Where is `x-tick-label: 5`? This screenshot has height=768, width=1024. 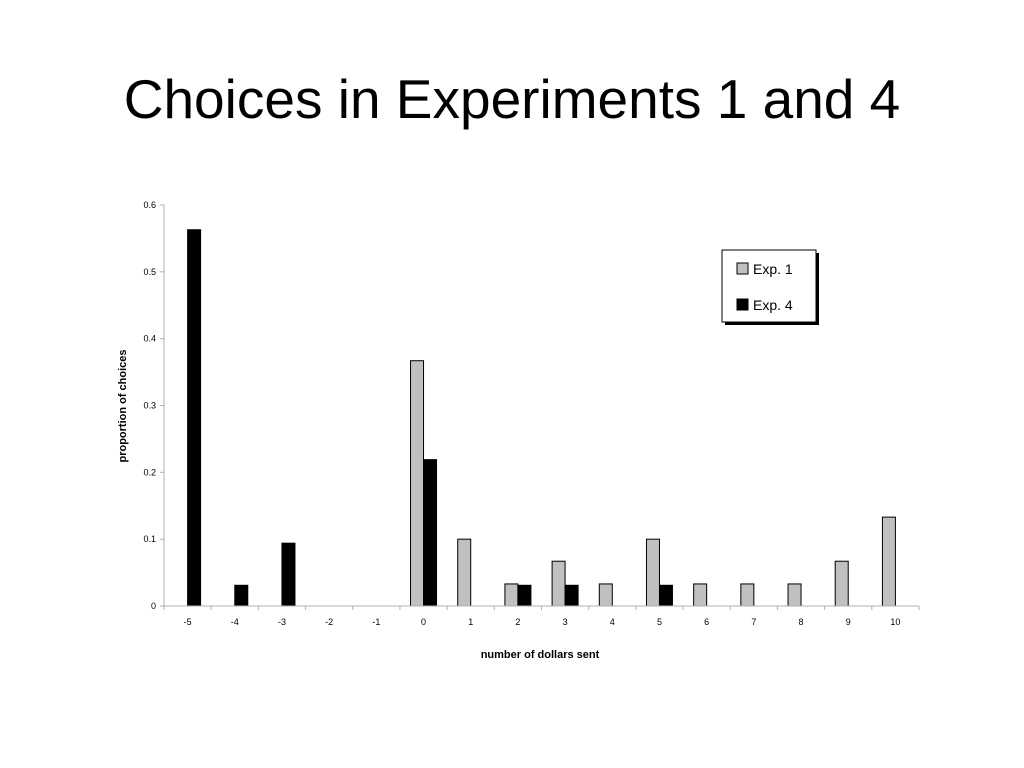 x-tick-label: 5 is located at coordinates (659, 622).